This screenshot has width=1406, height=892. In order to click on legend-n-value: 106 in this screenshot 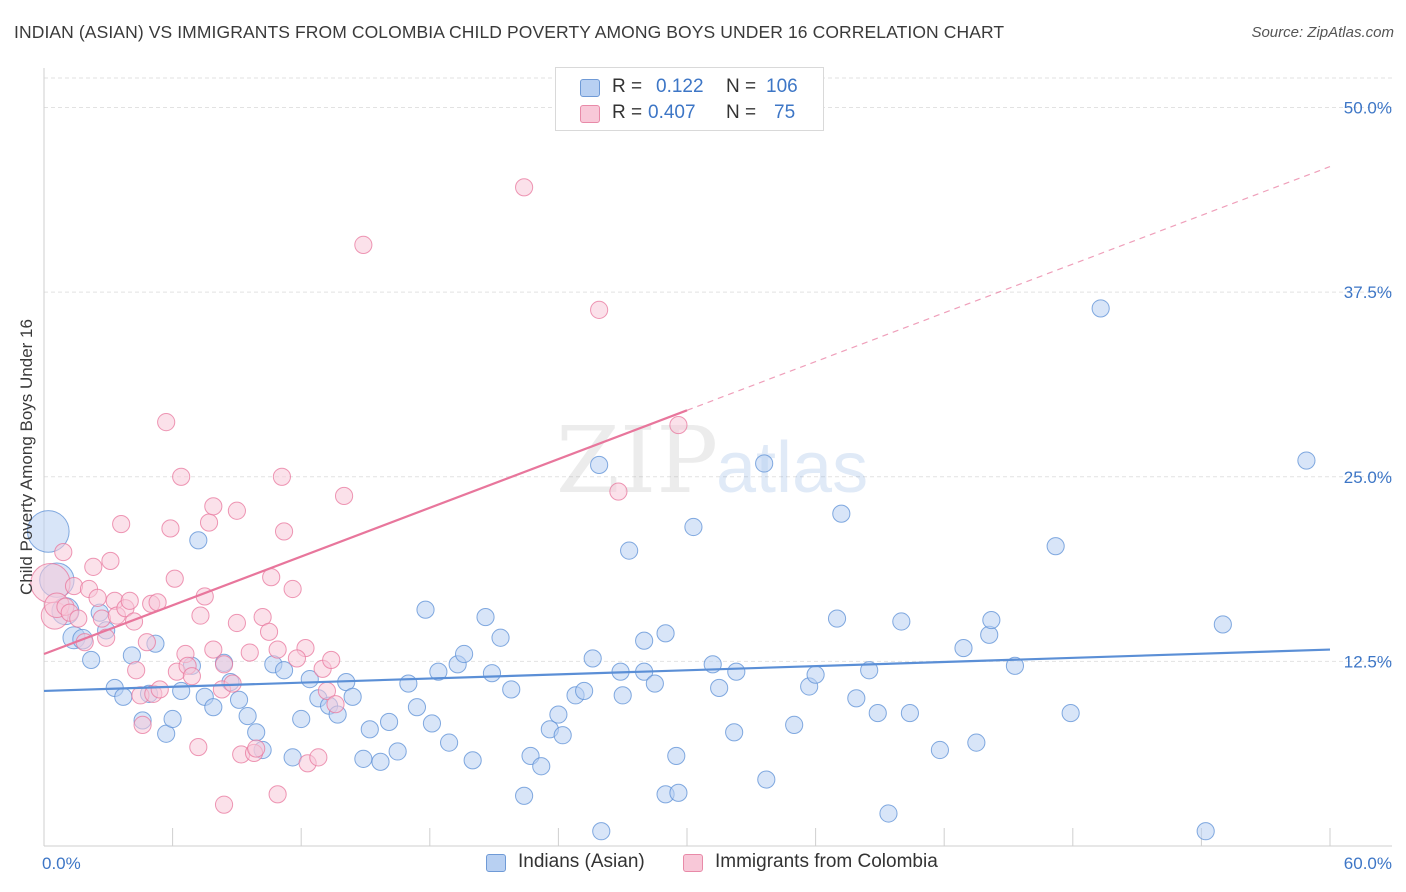, I will do `click(782, 86)`.